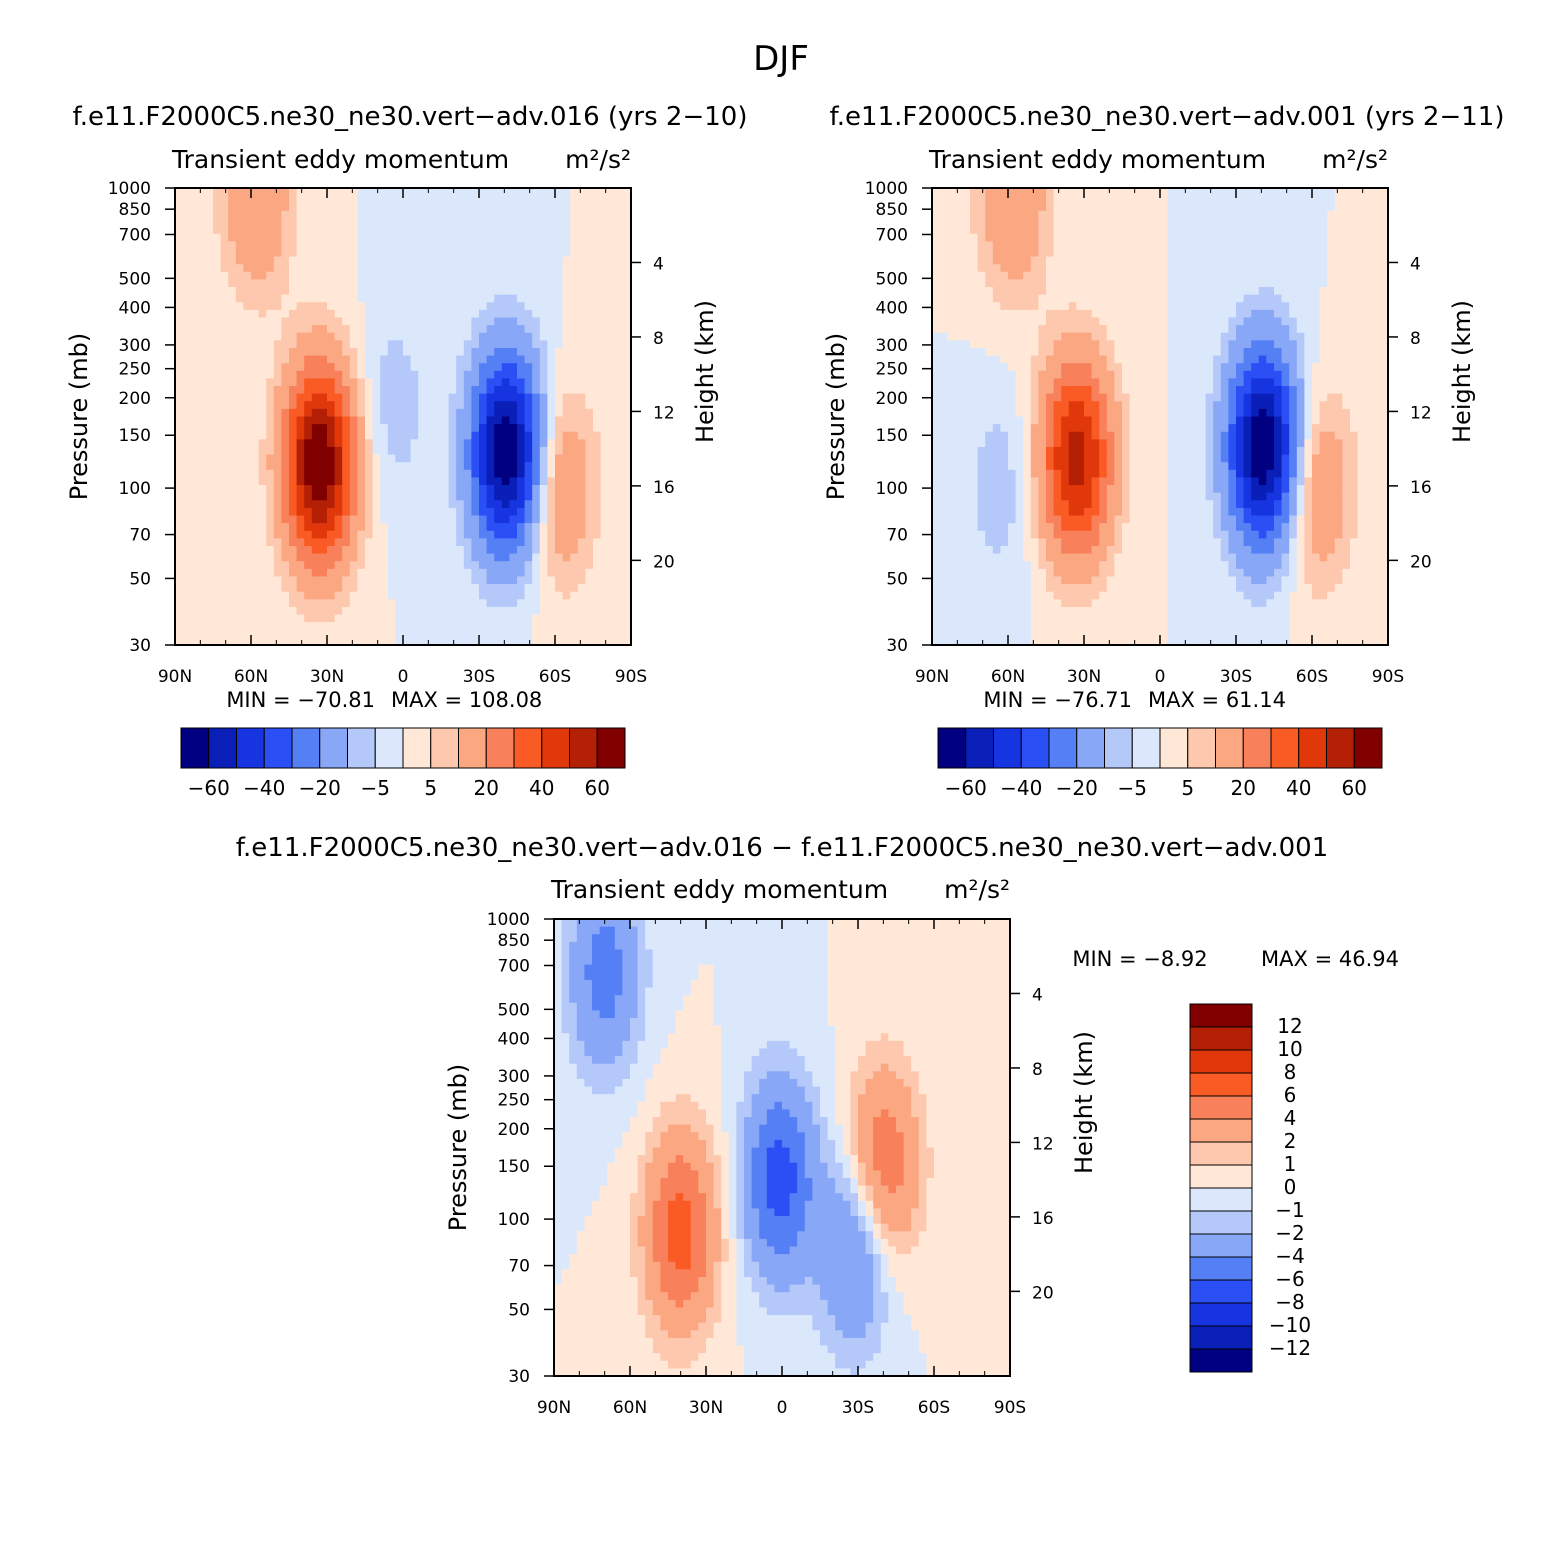  What do you see at coordinates (264, 788) in the screenshot?
I see `colorbar-label: −40` at bounding box center [264, 788].